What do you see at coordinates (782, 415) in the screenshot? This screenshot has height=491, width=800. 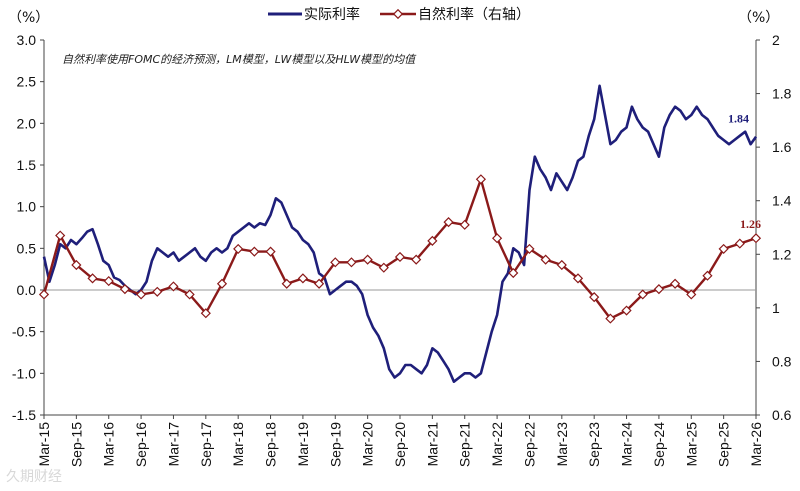 I see `right-tick-label: 0.6` at bounding box center [782, 415].